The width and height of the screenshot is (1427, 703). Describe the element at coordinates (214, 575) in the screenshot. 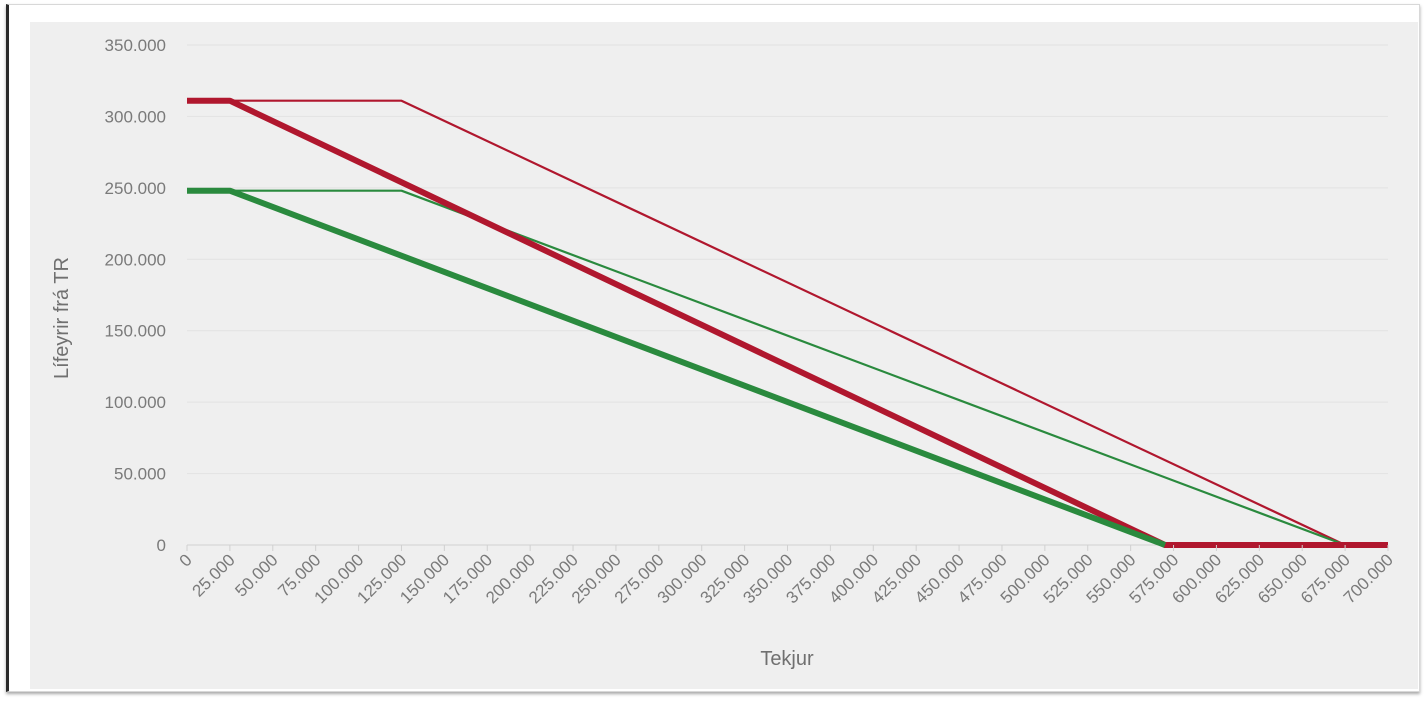

I see `x-tick-label: 25.000` at that location.